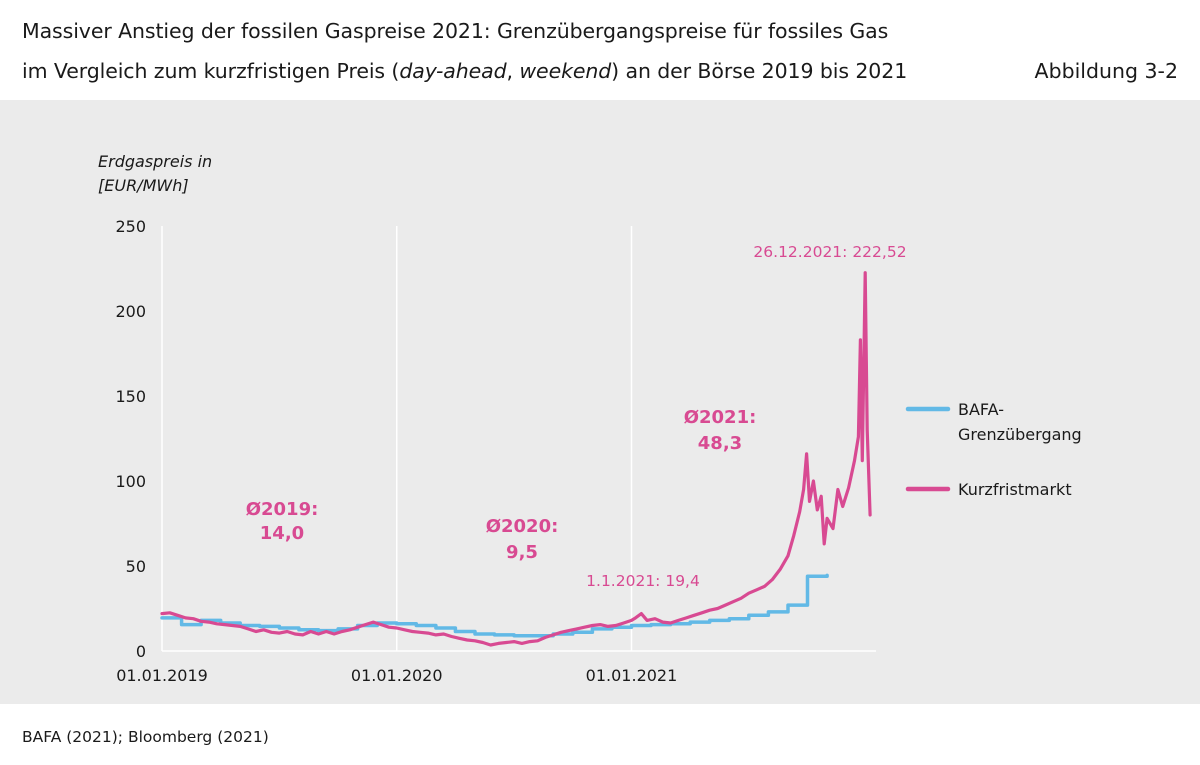  What do you see at coordinates (130, 396) in the screenshot?
I see `y-tick-label: 150` at bounding box center [130, 396].